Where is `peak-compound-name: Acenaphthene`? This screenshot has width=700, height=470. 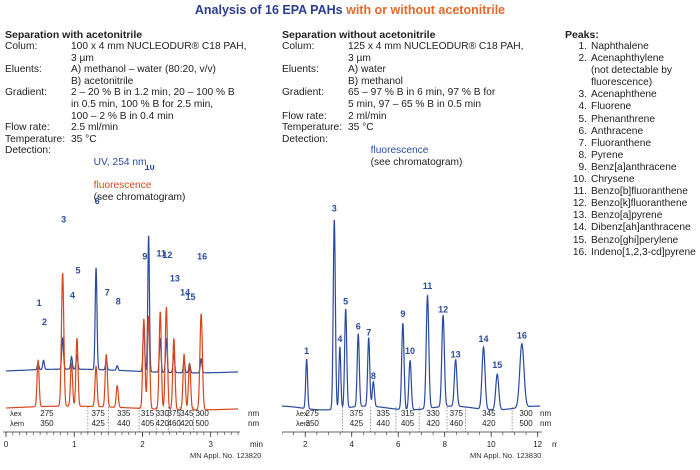
peak-compound-name: Acenaphthene is located at coordinates (624, 95).